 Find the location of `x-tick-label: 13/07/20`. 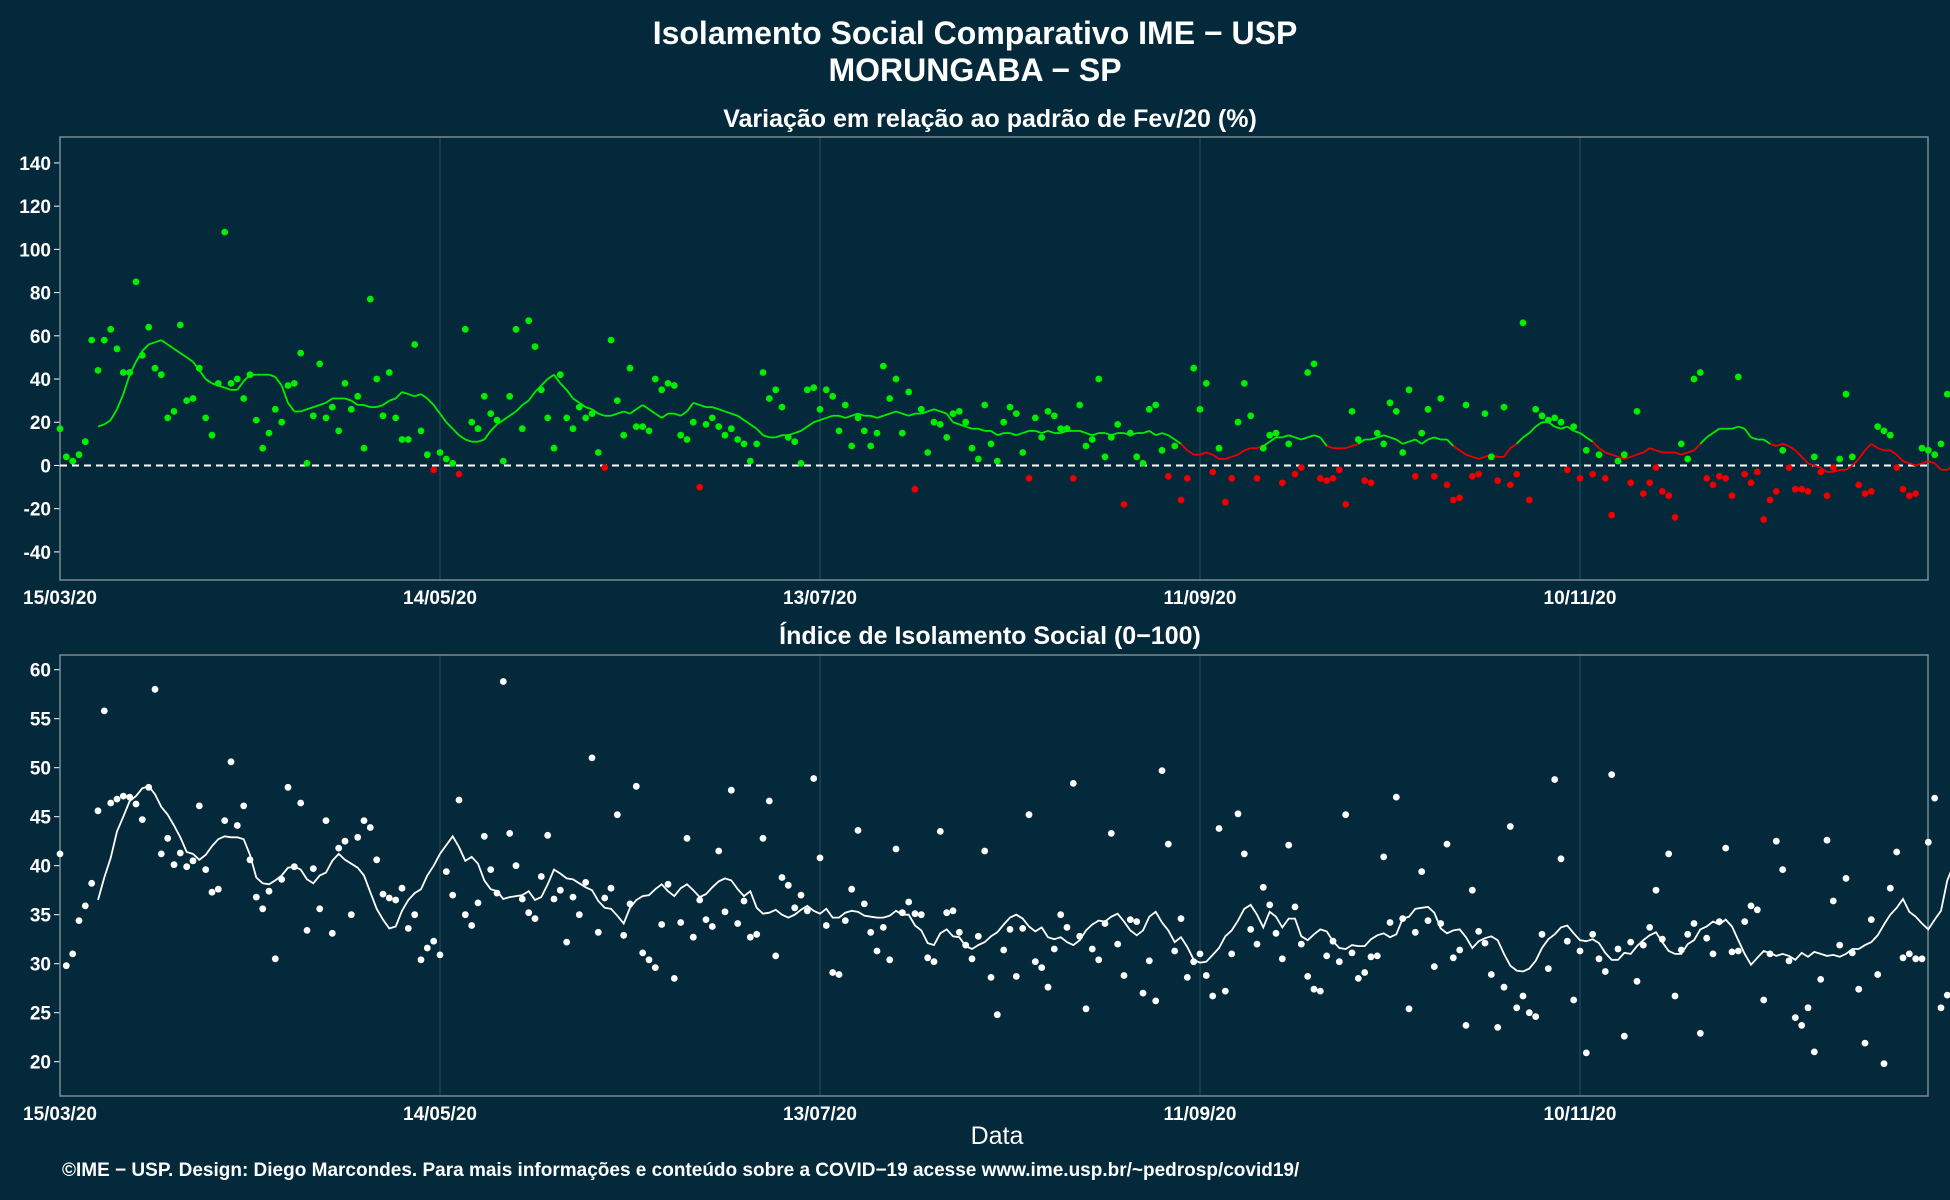

x-tick-label: 13/07/20 is located at coordinates (820, 598).